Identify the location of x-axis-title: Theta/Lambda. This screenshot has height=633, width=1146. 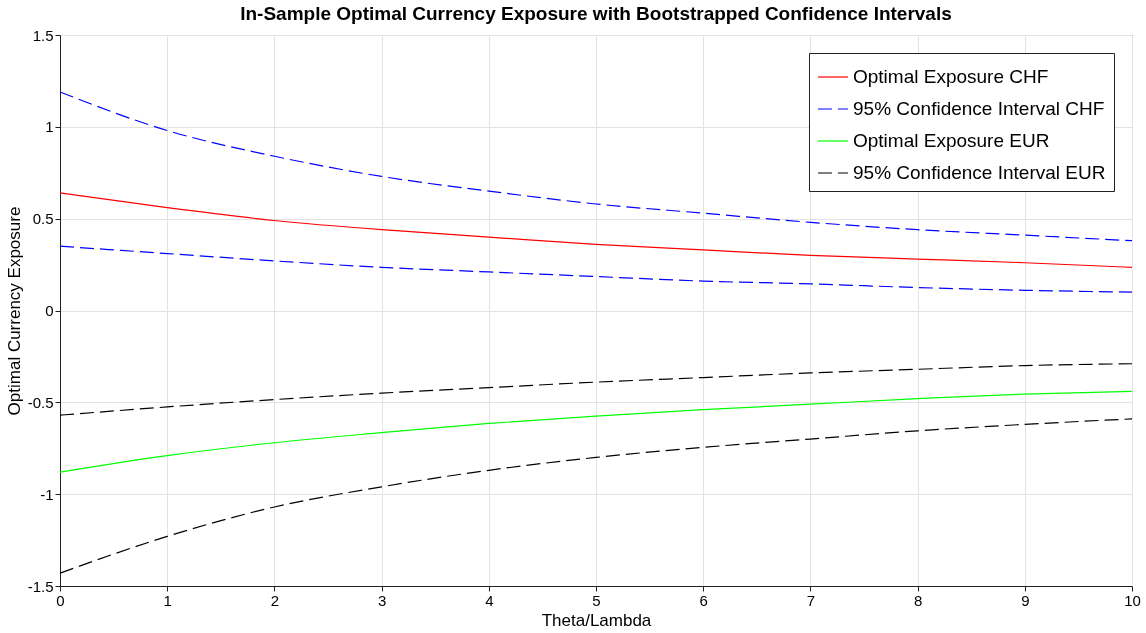
(596, 620).